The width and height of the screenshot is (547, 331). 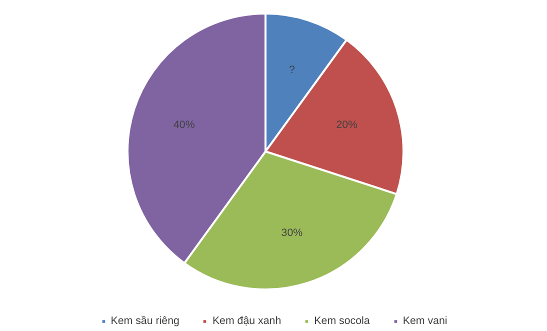 What do you see at coordinates (145, 321) in the screenshot?
I see `legend-label: Kem sầu riêng` at bounding box center [145, 321].